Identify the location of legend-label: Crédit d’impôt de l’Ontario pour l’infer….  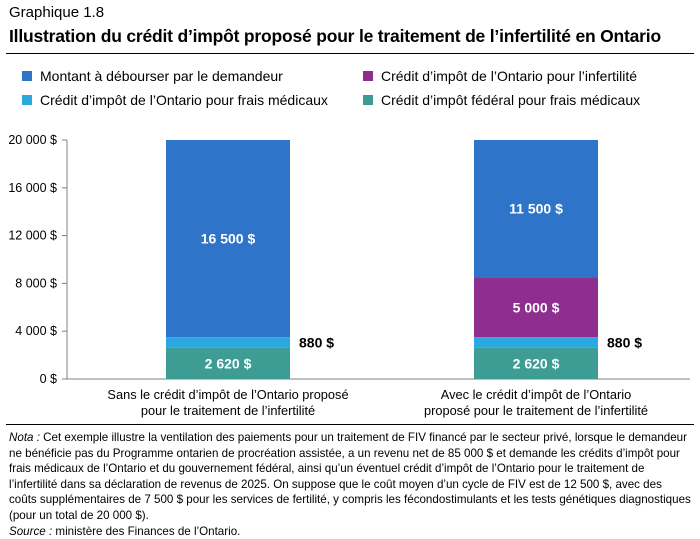
(509, 76).